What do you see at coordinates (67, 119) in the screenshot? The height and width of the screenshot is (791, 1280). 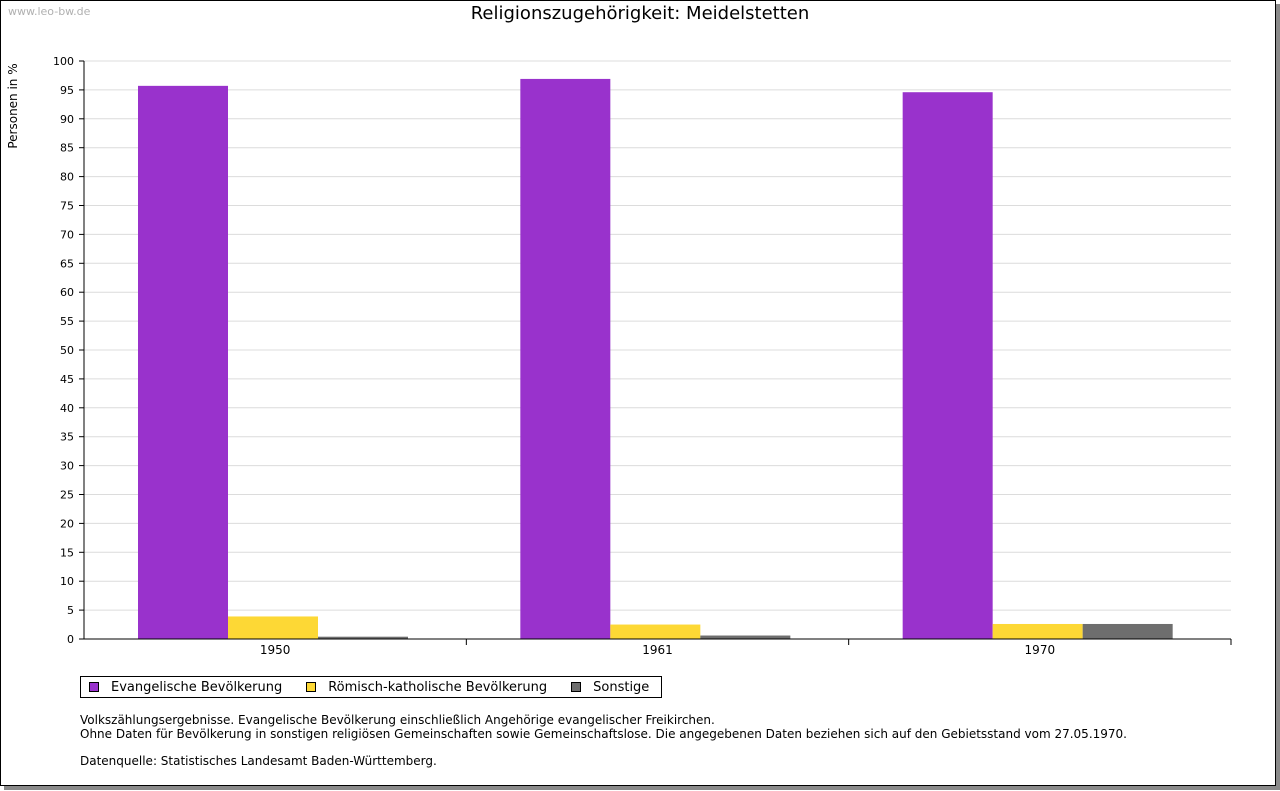 I see `y-tick-label: 90` at bounding box center [67, 119].